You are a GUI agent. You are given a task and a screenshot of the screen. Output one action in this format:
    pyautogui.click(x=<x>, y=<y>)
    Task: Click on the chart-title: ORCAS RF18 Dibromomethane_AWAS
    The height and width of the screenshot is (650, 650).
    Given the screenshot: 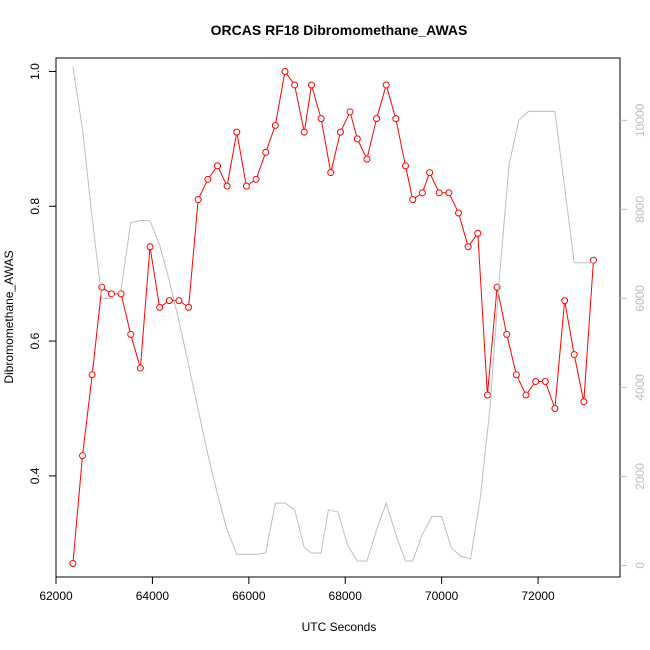 What is the action you would take?
    pyautogui.click(x=339, y=30)
    